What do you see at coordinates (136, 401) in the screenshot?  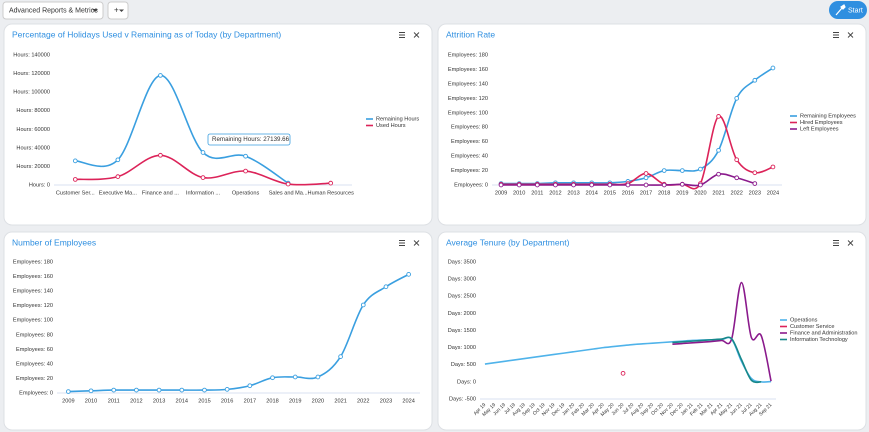 I see `x-tick-label: 2012` at bounding box center [136, 401].